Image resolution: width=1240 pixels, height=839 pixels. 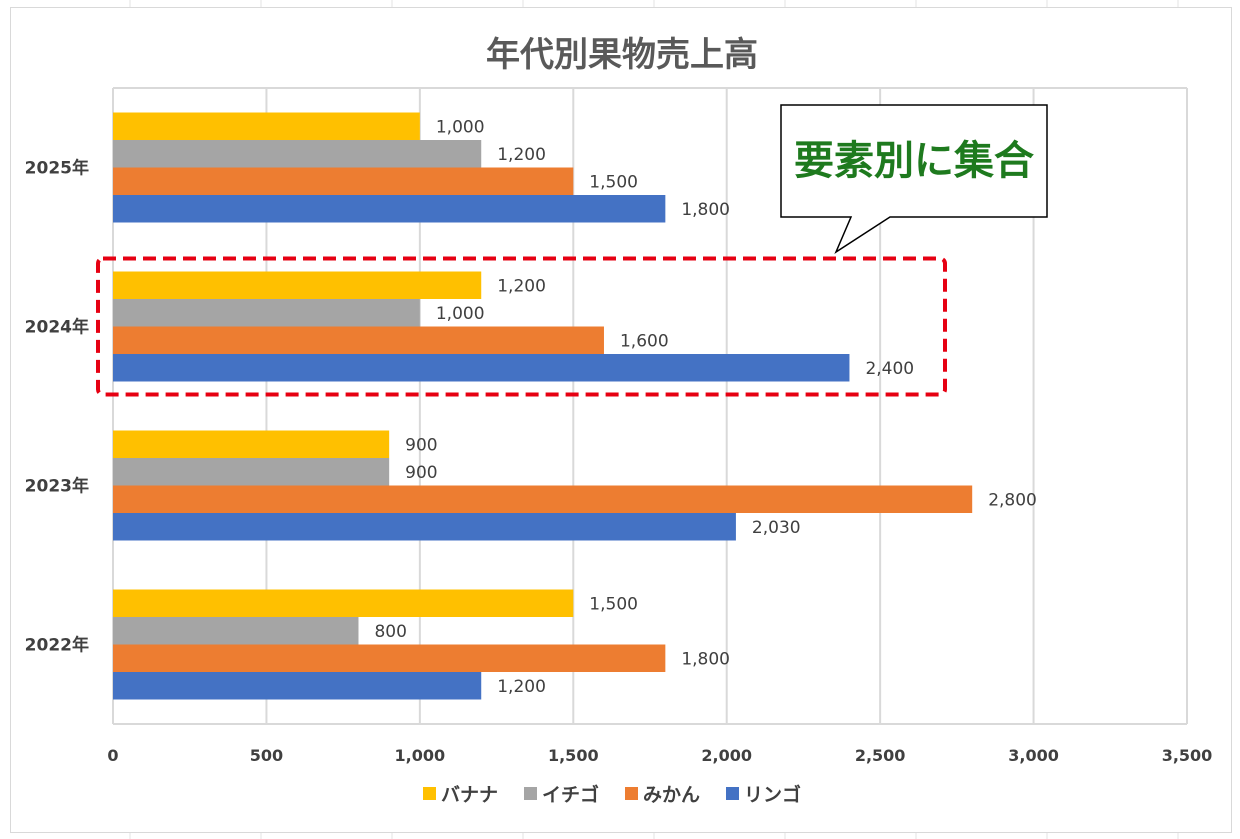 I want to click on callout: 要素別に集合, so click(x=914, y=179).